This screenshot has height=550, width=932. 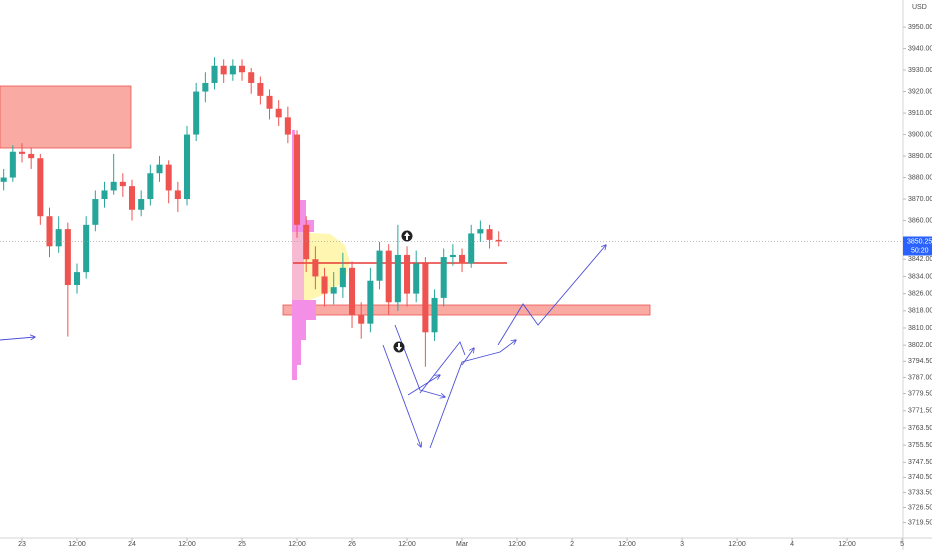 What do you see at coordinates (920, 134) in the screenshot?
I see `y-tick-label: 3900.00` at bounding box center [920, 134].